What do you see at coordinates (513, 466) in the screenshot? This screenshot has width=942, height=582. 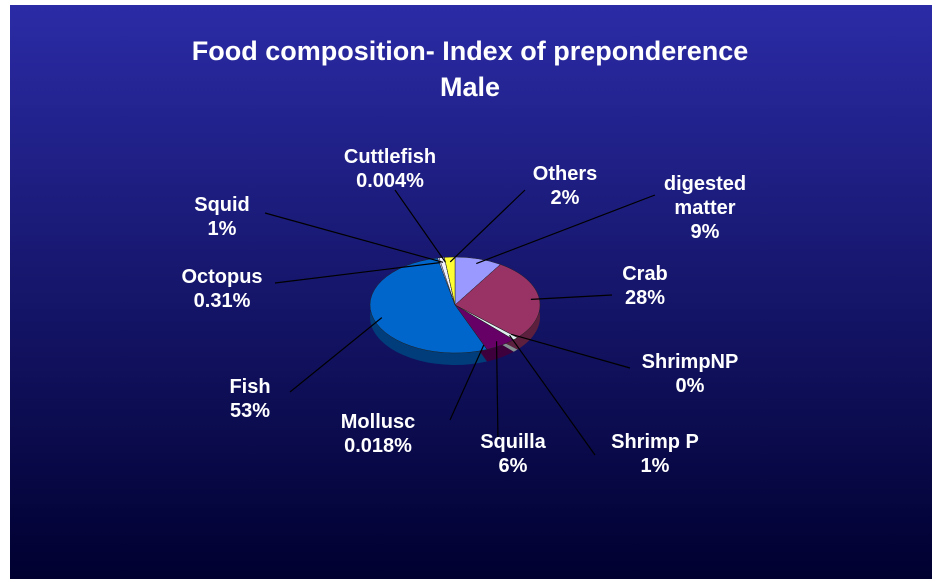 I see `value-label: 6%` at bounding box center [513, 466].